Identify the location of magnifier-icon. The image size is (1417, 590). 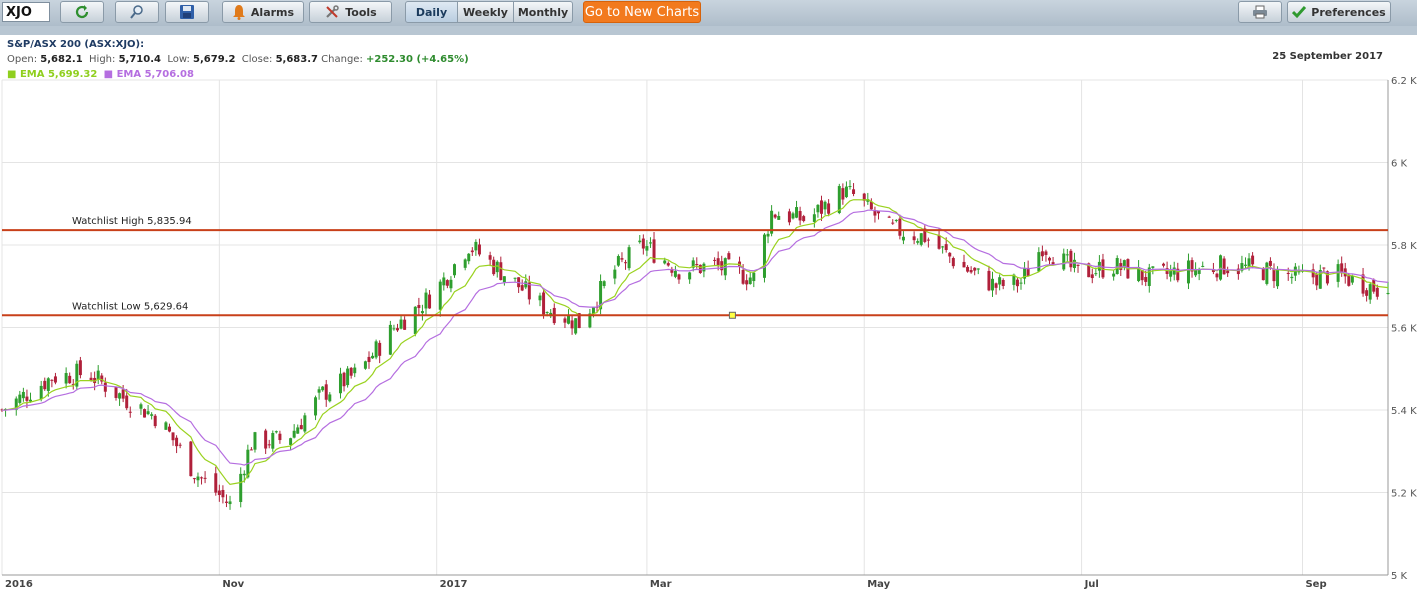
(136, 12).